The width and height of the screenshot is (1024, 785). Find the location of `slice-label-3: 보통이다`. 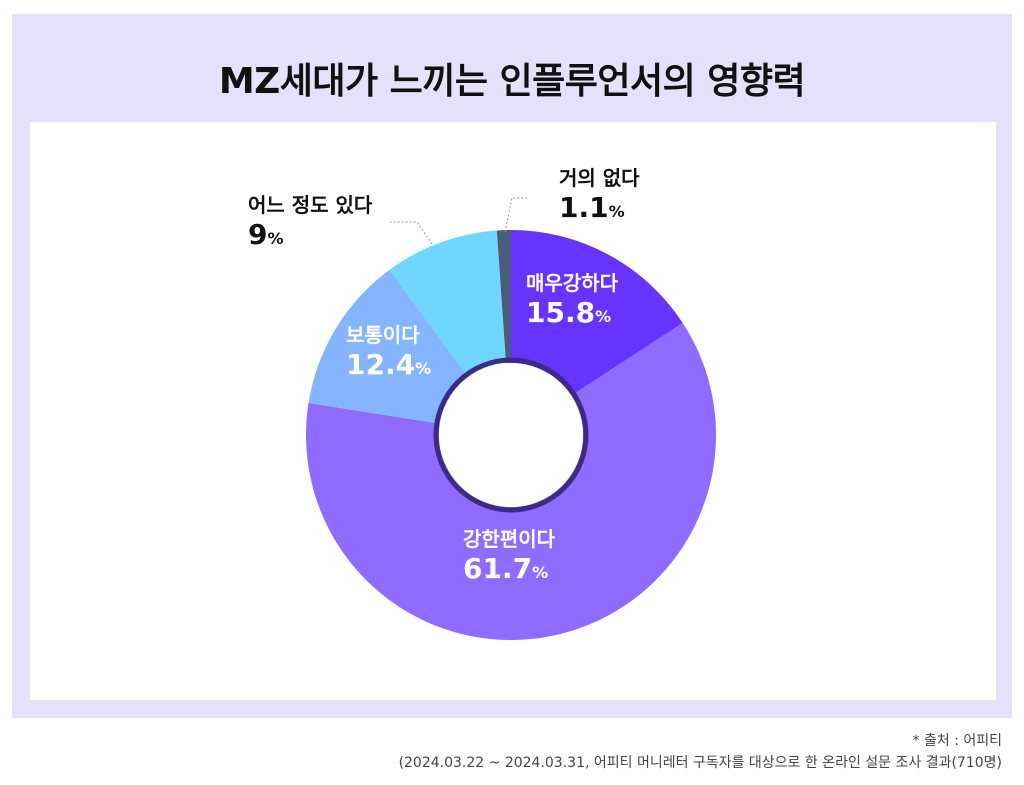

slice-label-3: 보통이다 is located at coordinates (383, 335).